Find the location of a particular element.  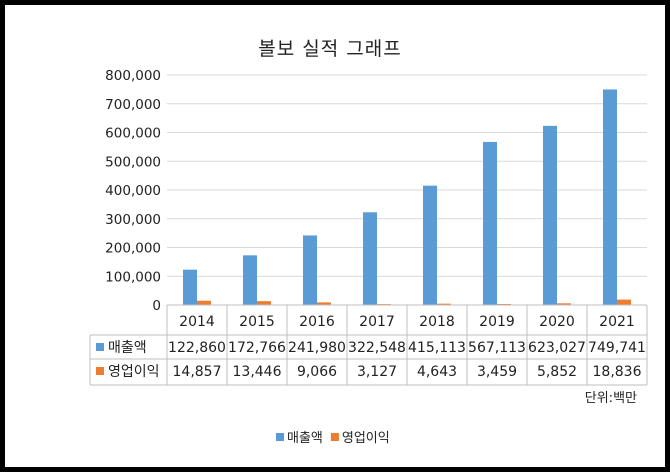

legend-label: 영업이익 is located at coordinates (366, 438).